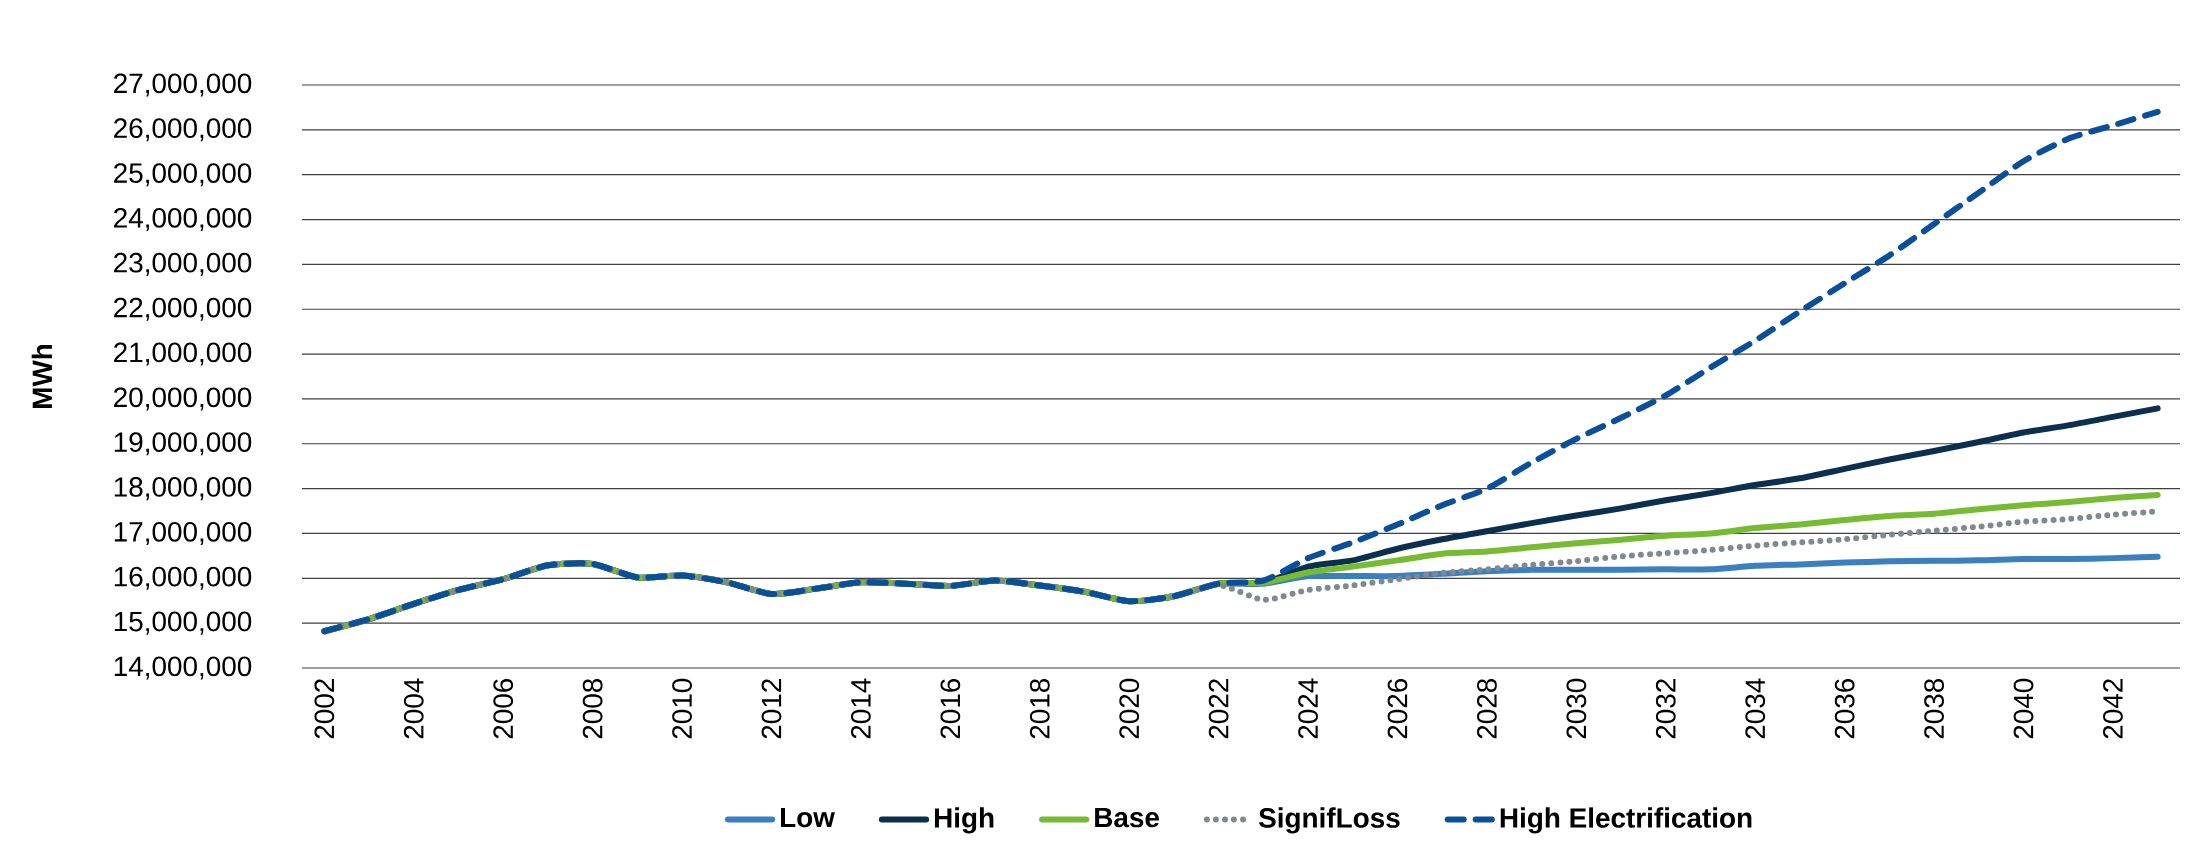  I want to click on x-tick-label: 2028, so click(1487, 708).